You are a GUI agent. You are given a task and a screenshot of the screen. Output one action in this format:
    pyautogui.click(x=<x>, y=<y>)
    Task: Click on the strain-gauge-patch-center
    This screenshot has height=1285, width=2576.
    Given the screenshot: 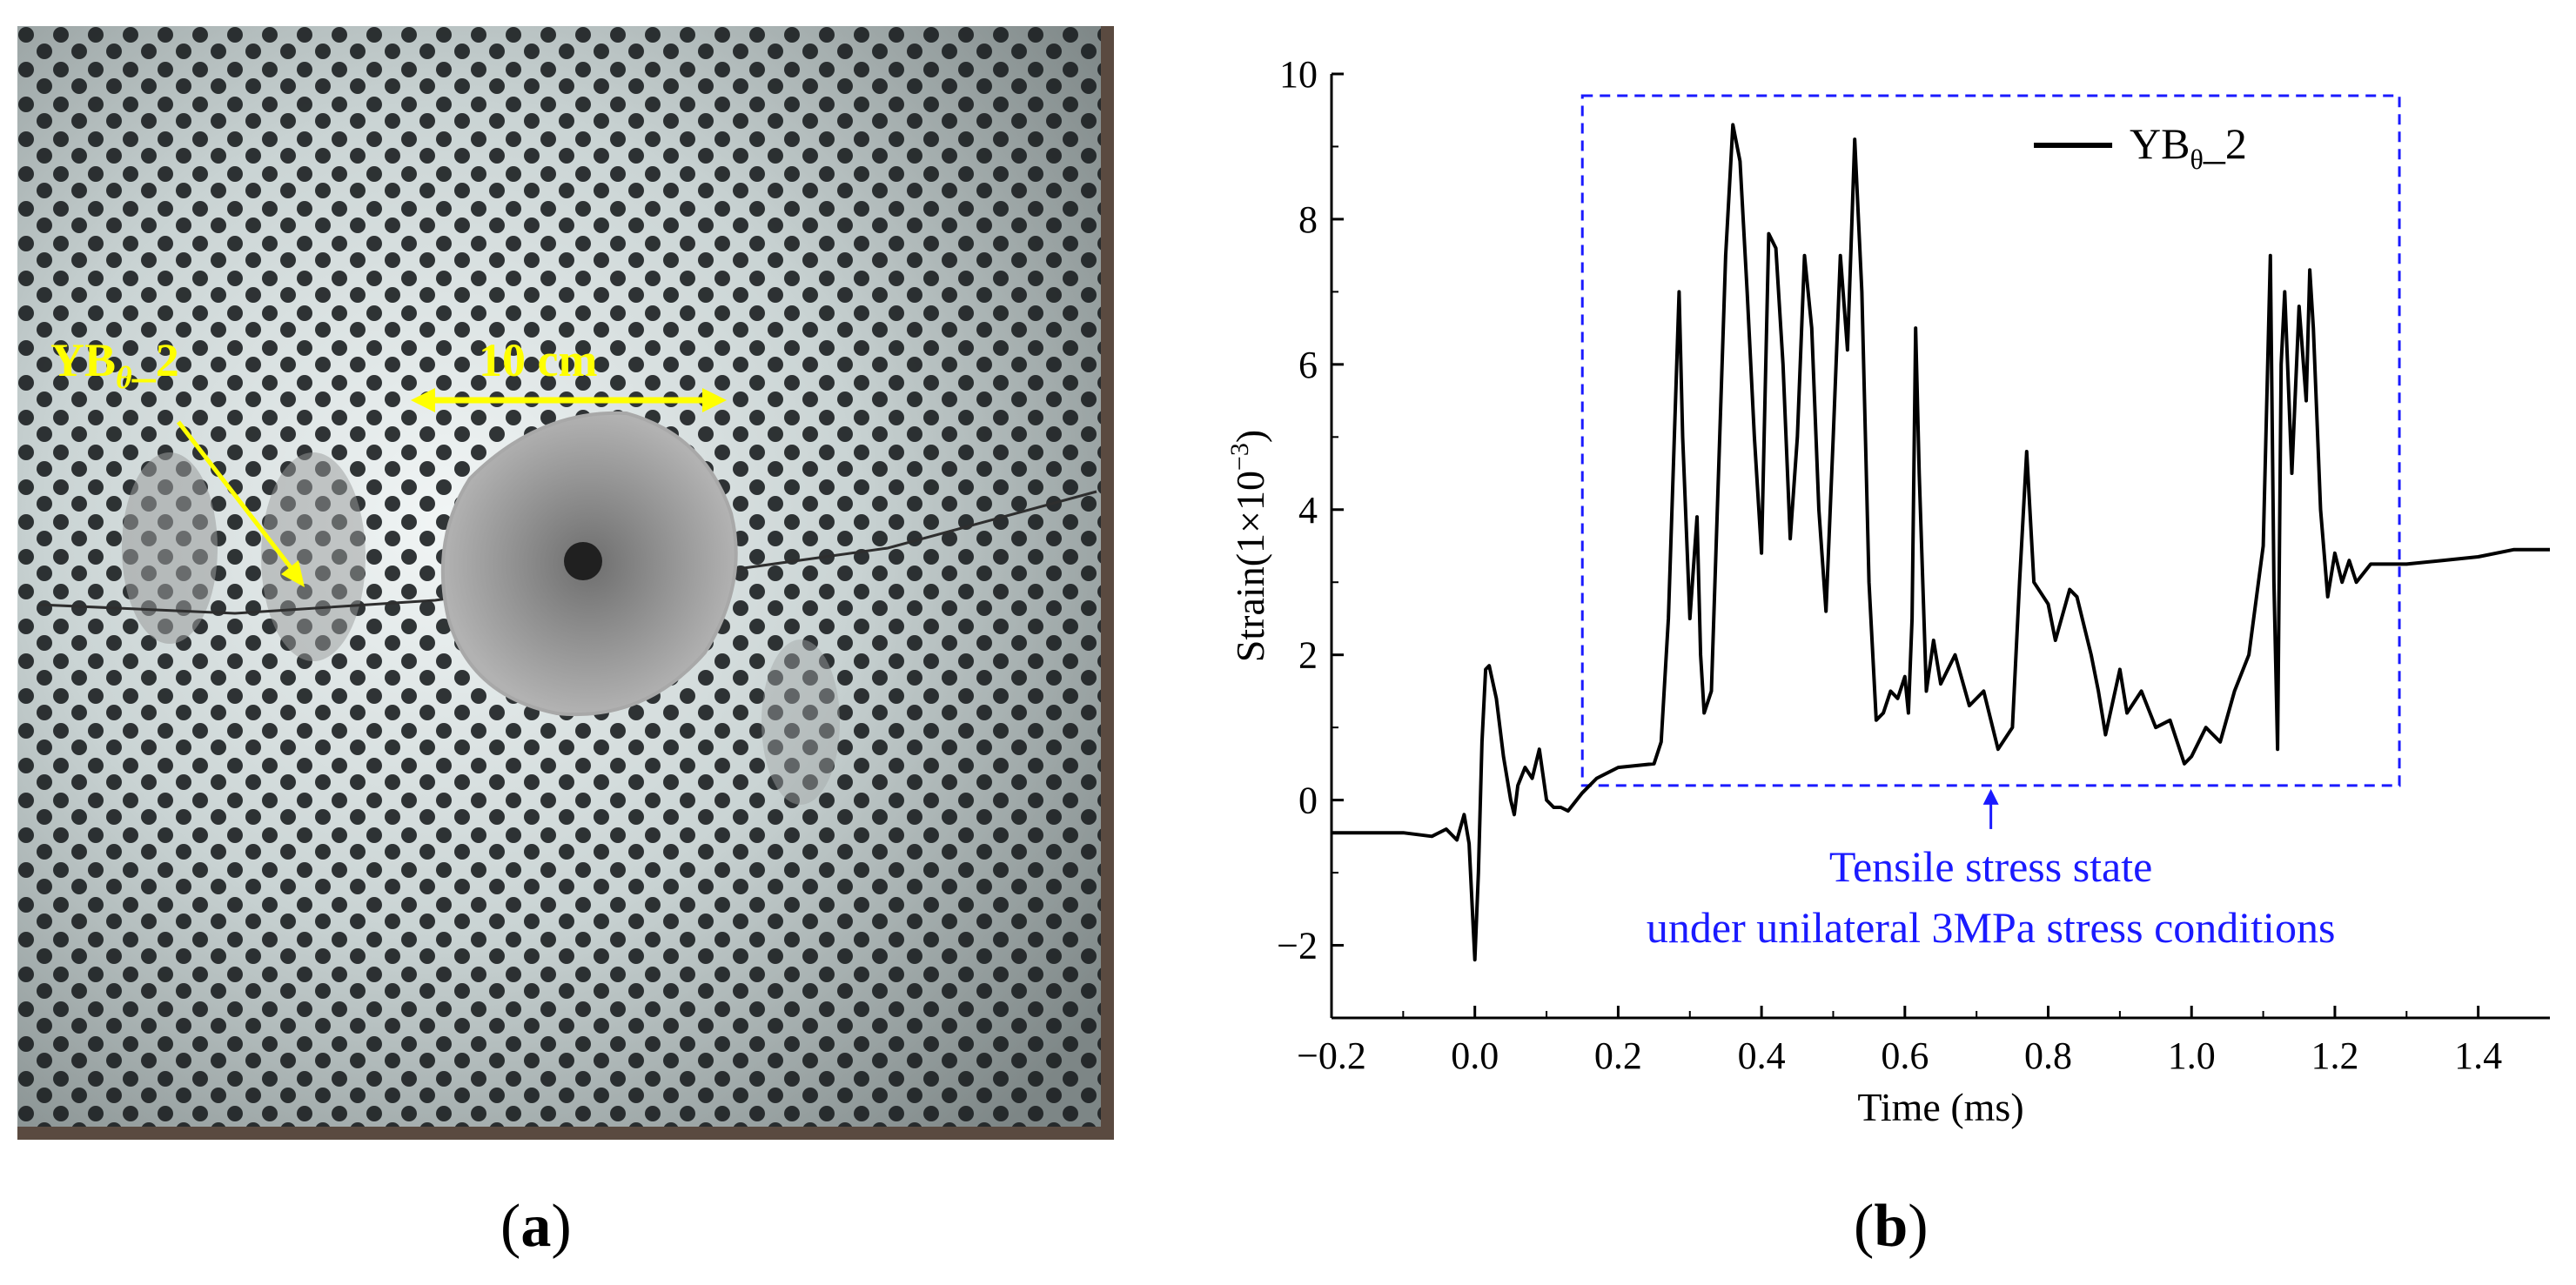 What is the action you would take?
    pyautogui.click(x=313, y=556)
    